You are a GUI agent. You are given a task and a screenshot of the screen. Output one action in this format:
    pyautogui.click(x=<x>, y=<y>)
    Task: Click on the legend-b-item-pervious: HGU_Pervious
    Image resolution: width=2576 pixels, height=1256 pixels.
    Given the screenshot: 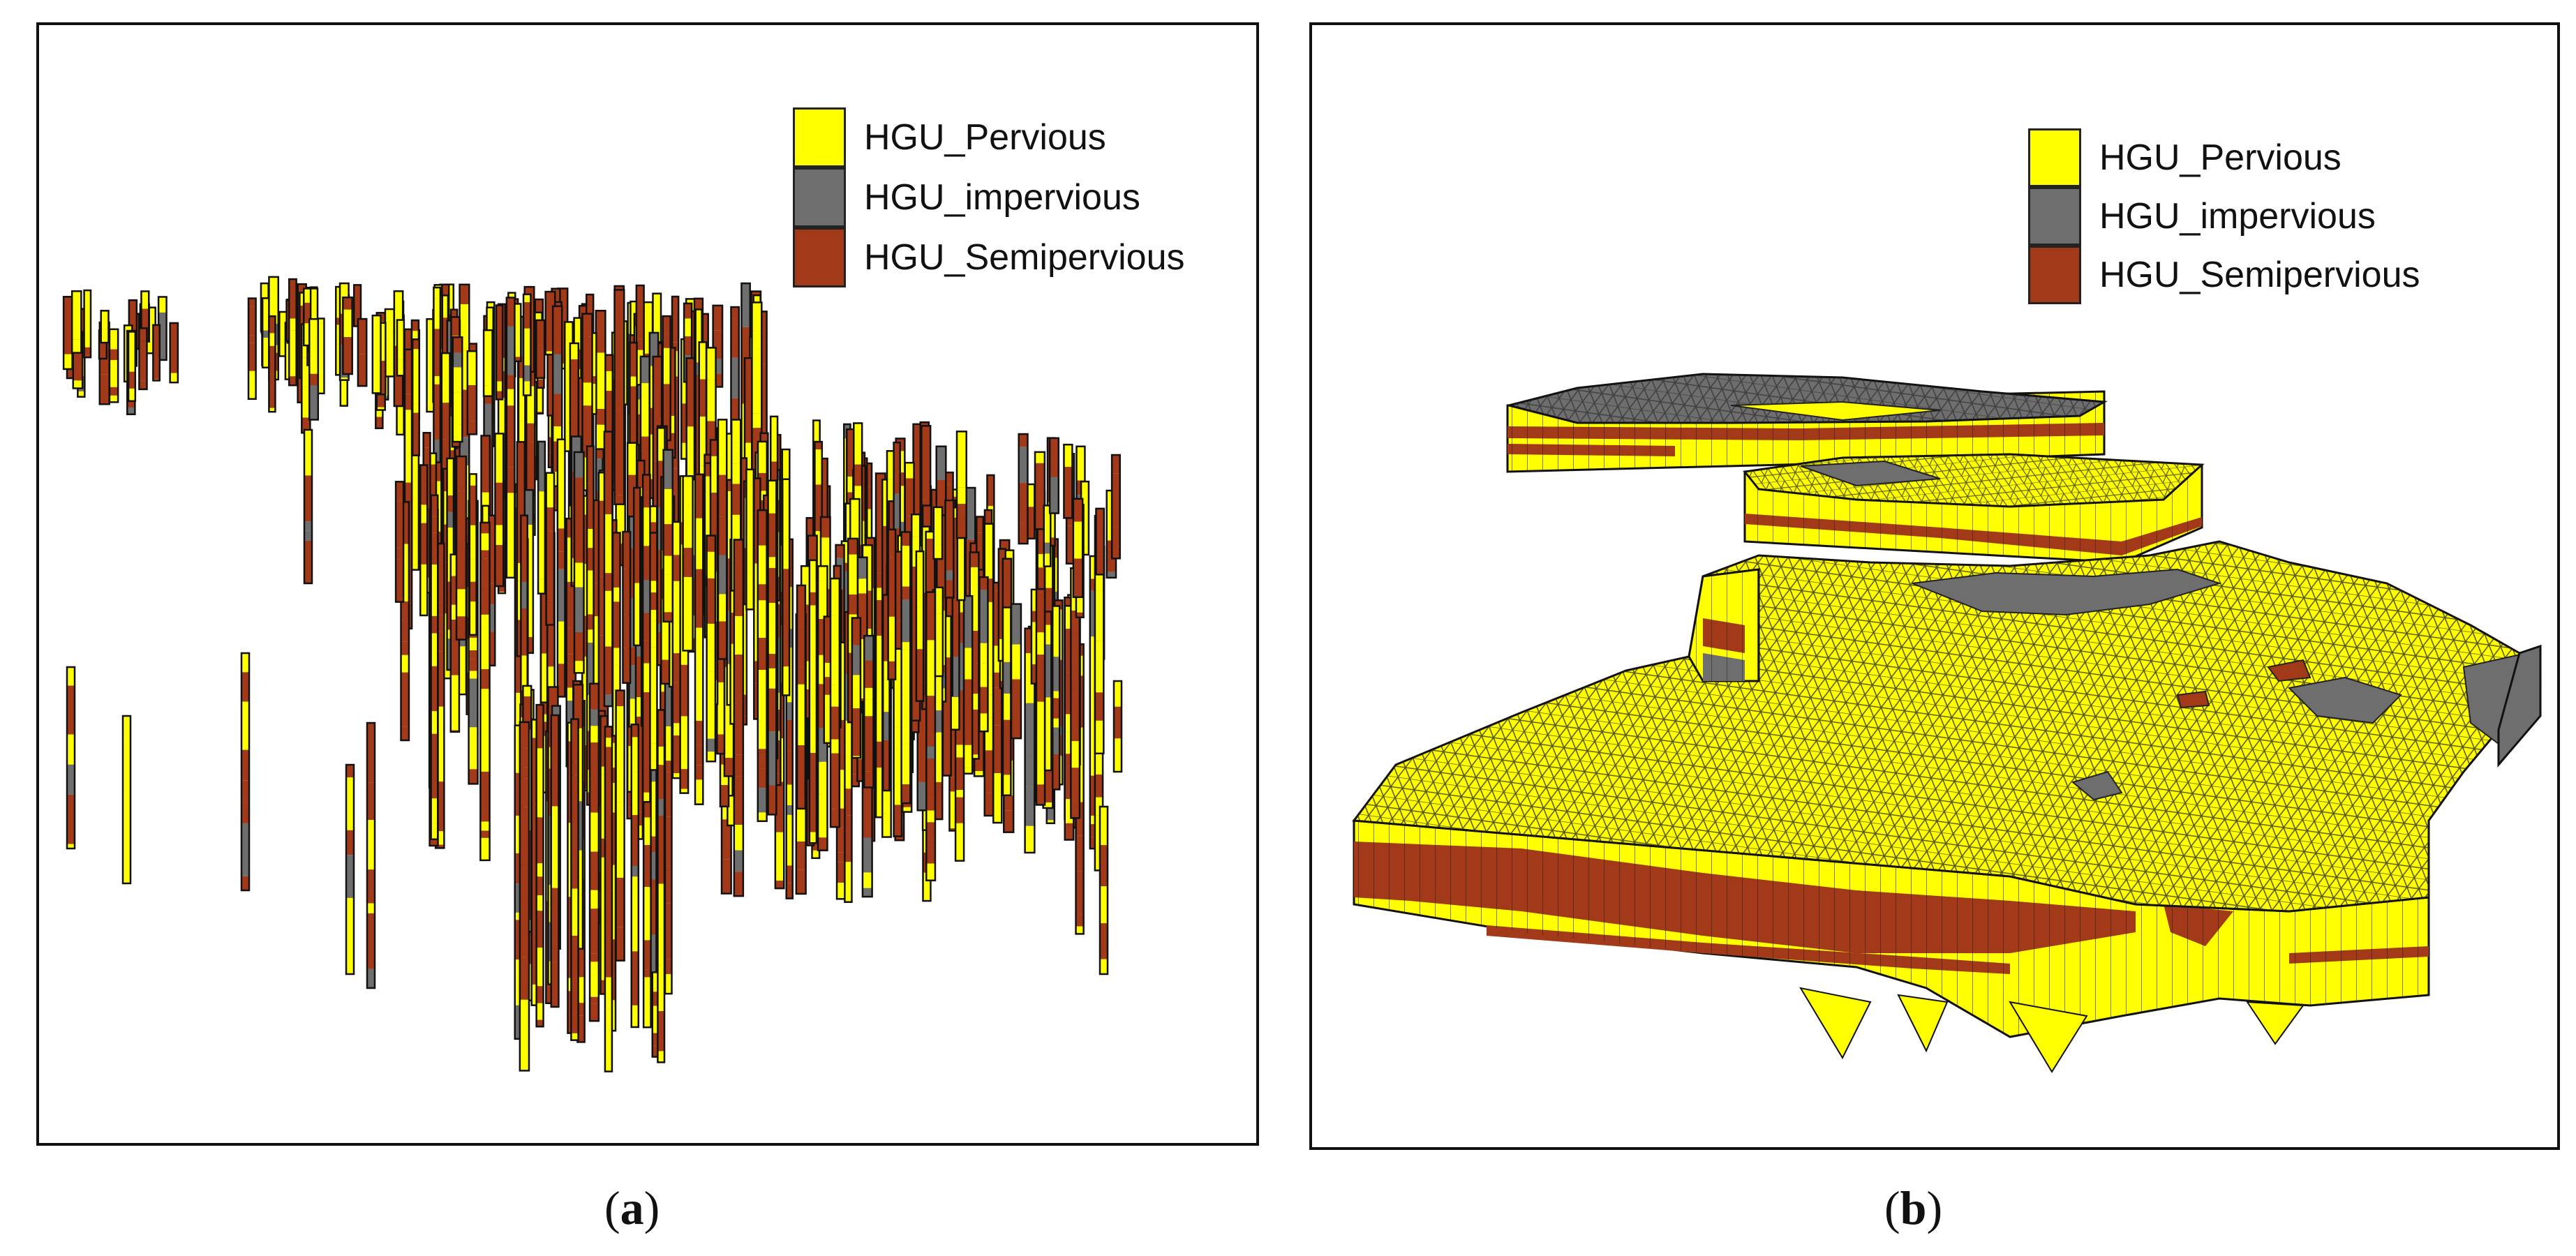 What is the action you would take?
    pyautogui.click(x=2224, y=157)
    